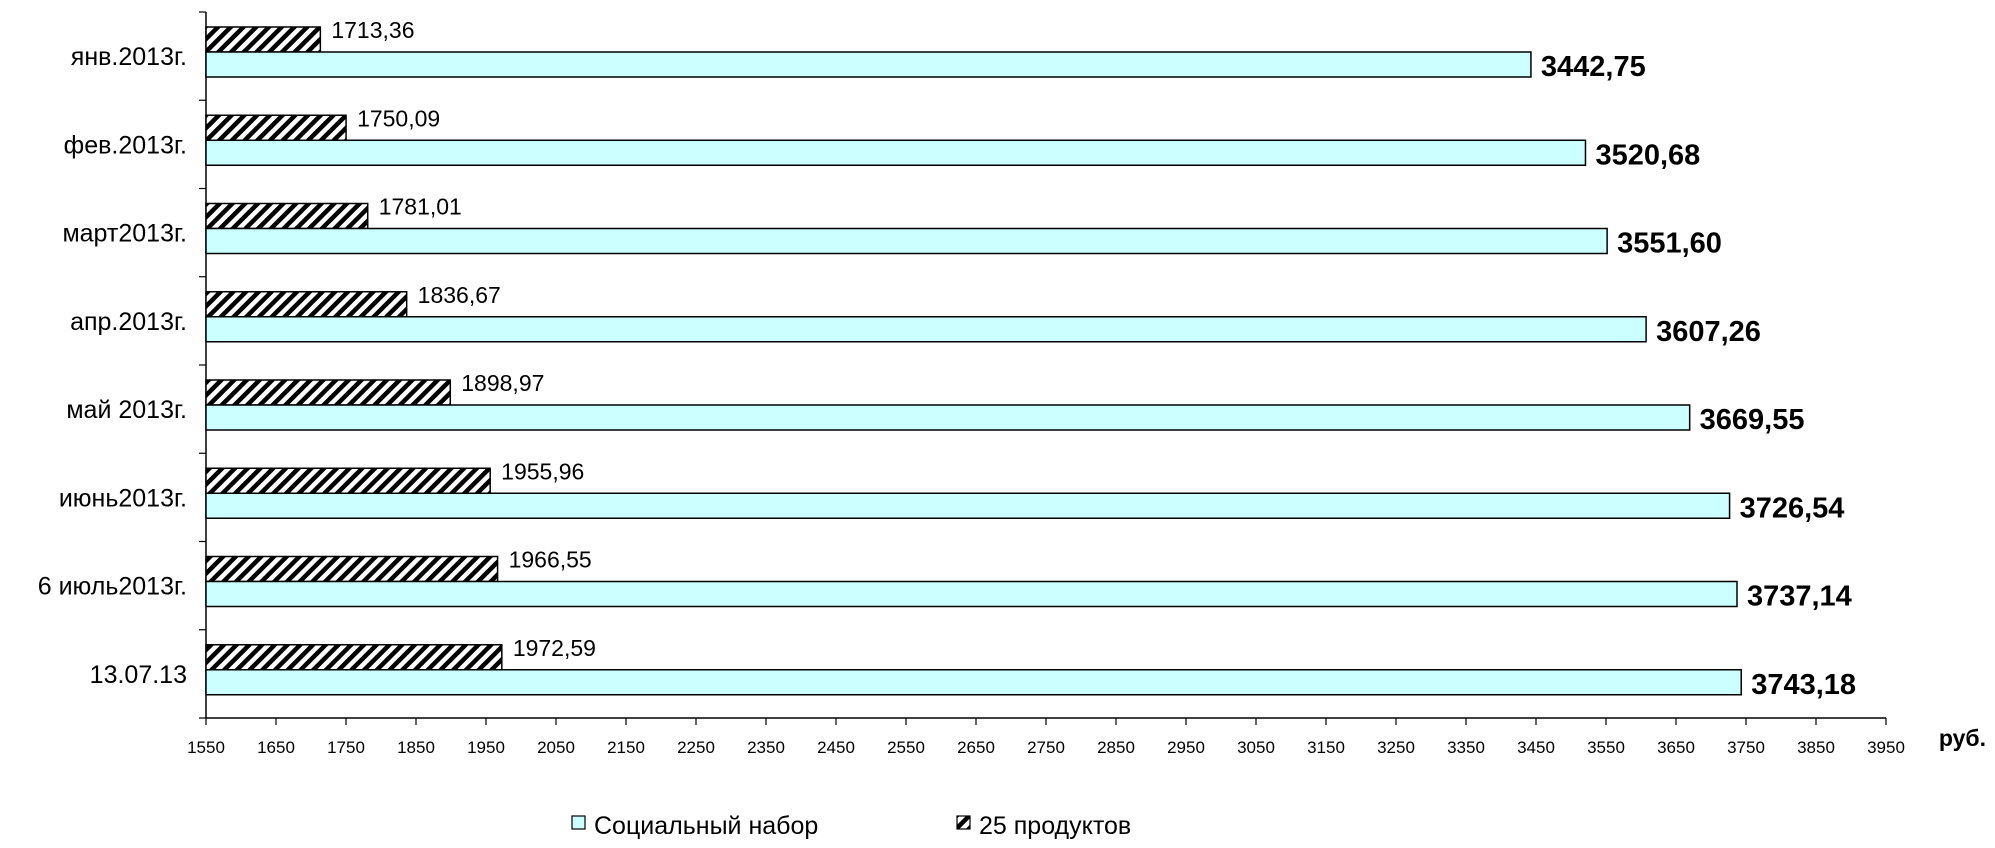  I want to click on data-label-social-set: 3737,14, so click(1799, 597).